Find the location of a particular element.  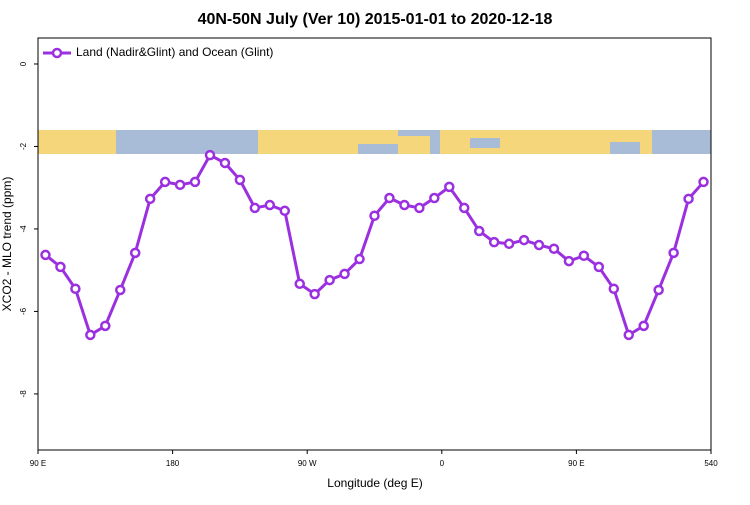

legend-marker is located at coordinates (57, 53).